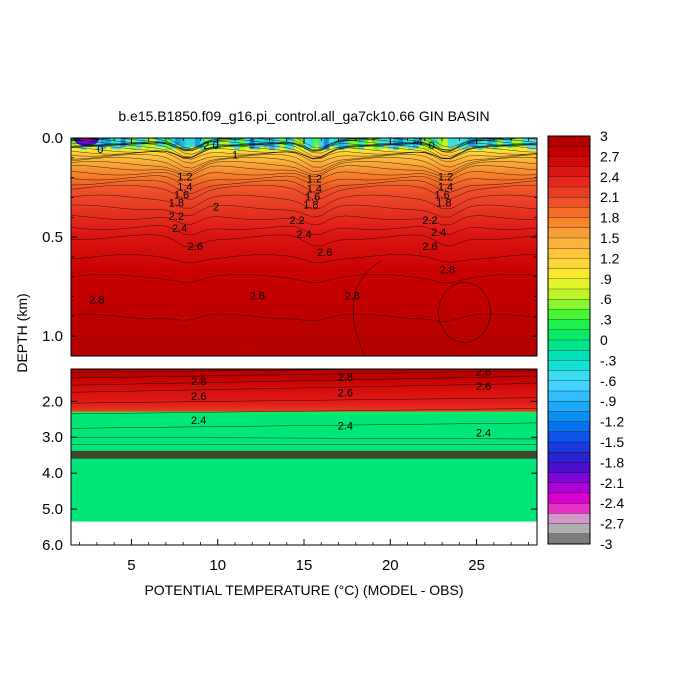 The height and width of the screenshot is (700, 700). I want to click on colorbar-label: 1.2, so click(610, 258).